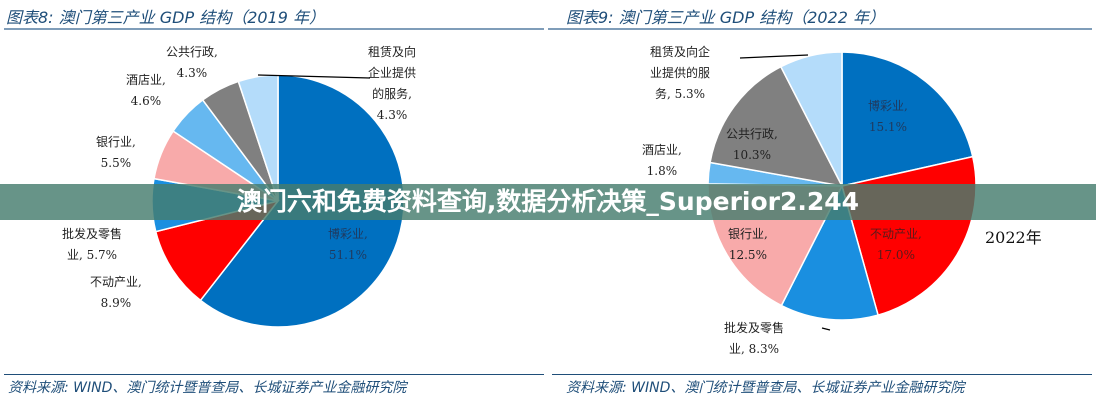  Describe the element at coordinates (726, 17) in the screenshot. I see `chart-title-2022: 图表9: 澳门第三产业 GDP 结构（2022 年）` at that location.